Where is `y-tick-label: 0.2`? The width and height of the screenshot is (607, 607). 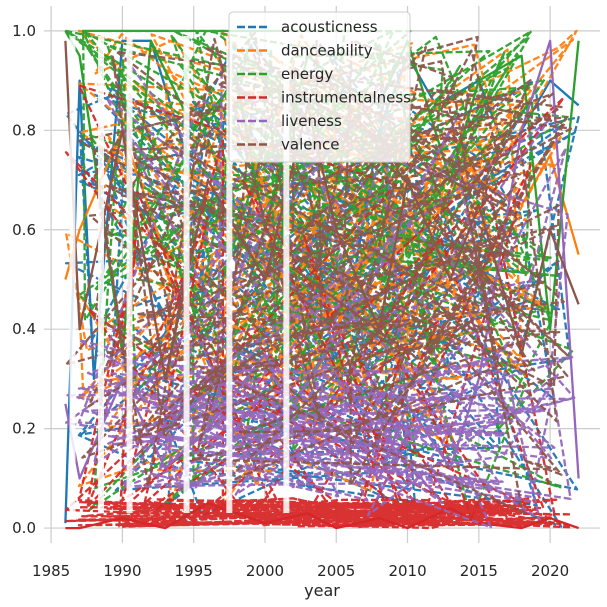
y-tick-label: 0.2 is located at coordinates (24, 429).